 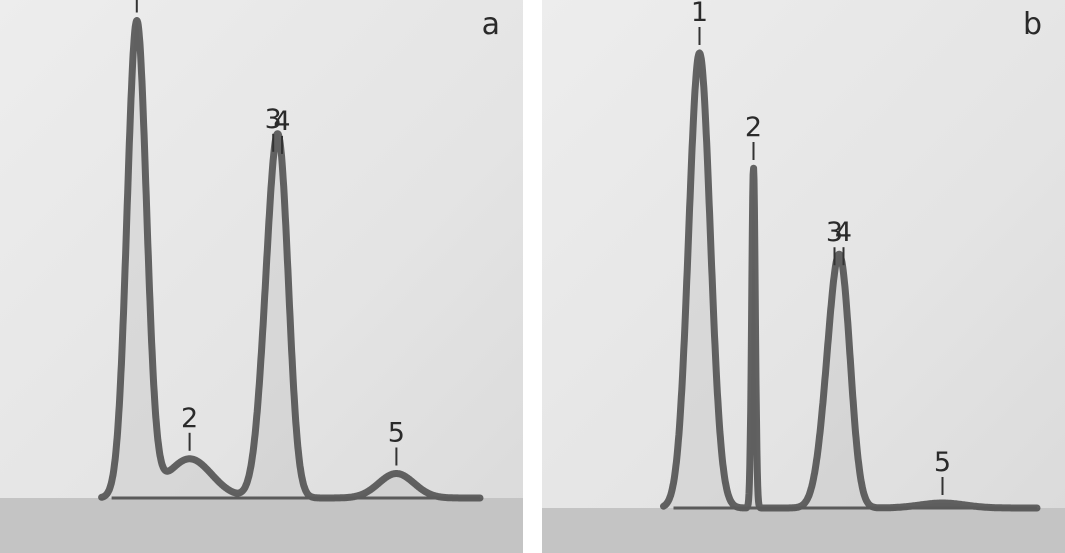 I want to click on peak-label-1: 1, so click(x=699, y=14).